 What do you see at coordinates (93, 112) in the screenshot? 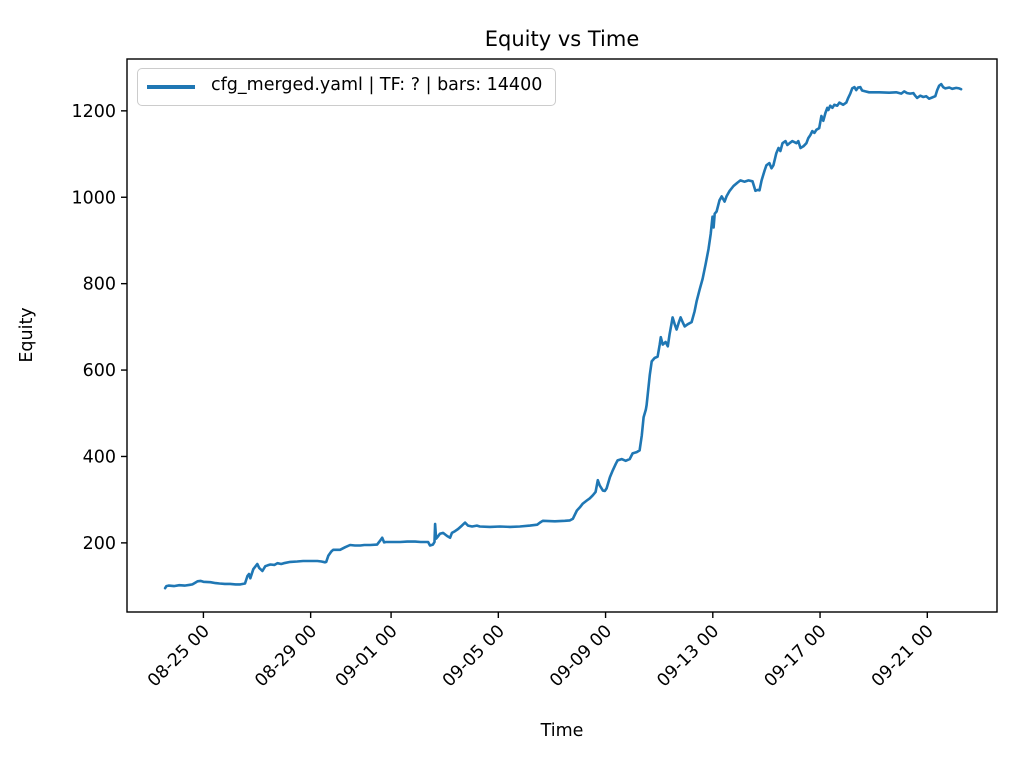
I see `y-tick-label: 1200` at bounding box center [93, 112].